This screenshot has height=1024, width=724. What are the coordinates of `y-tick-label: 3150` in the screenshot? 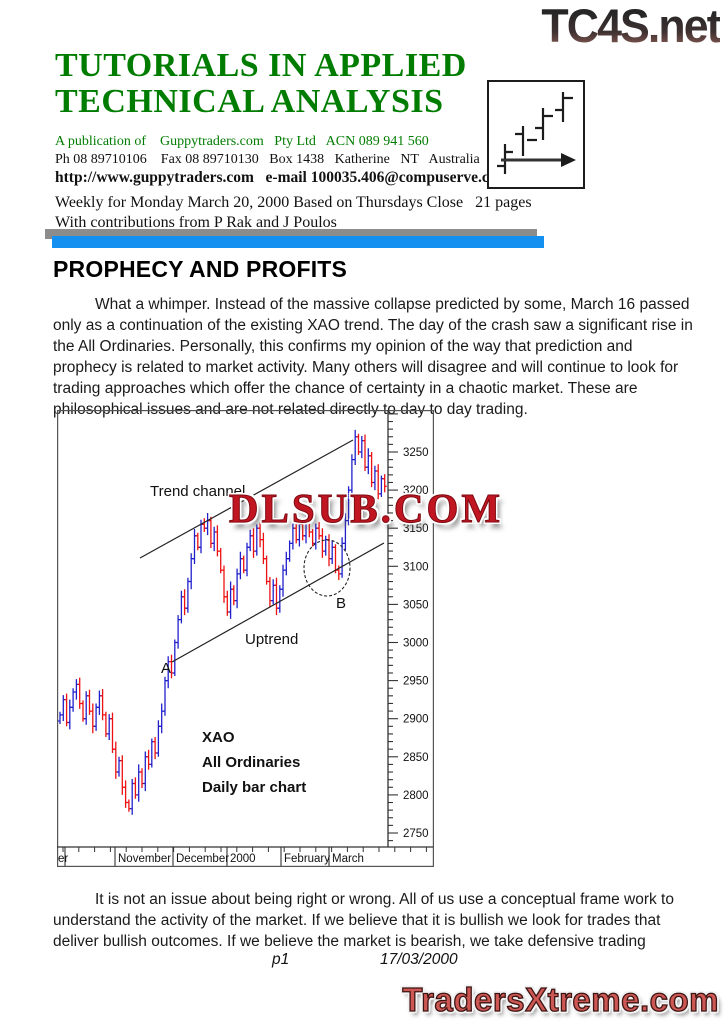 It's located at (416, 529).